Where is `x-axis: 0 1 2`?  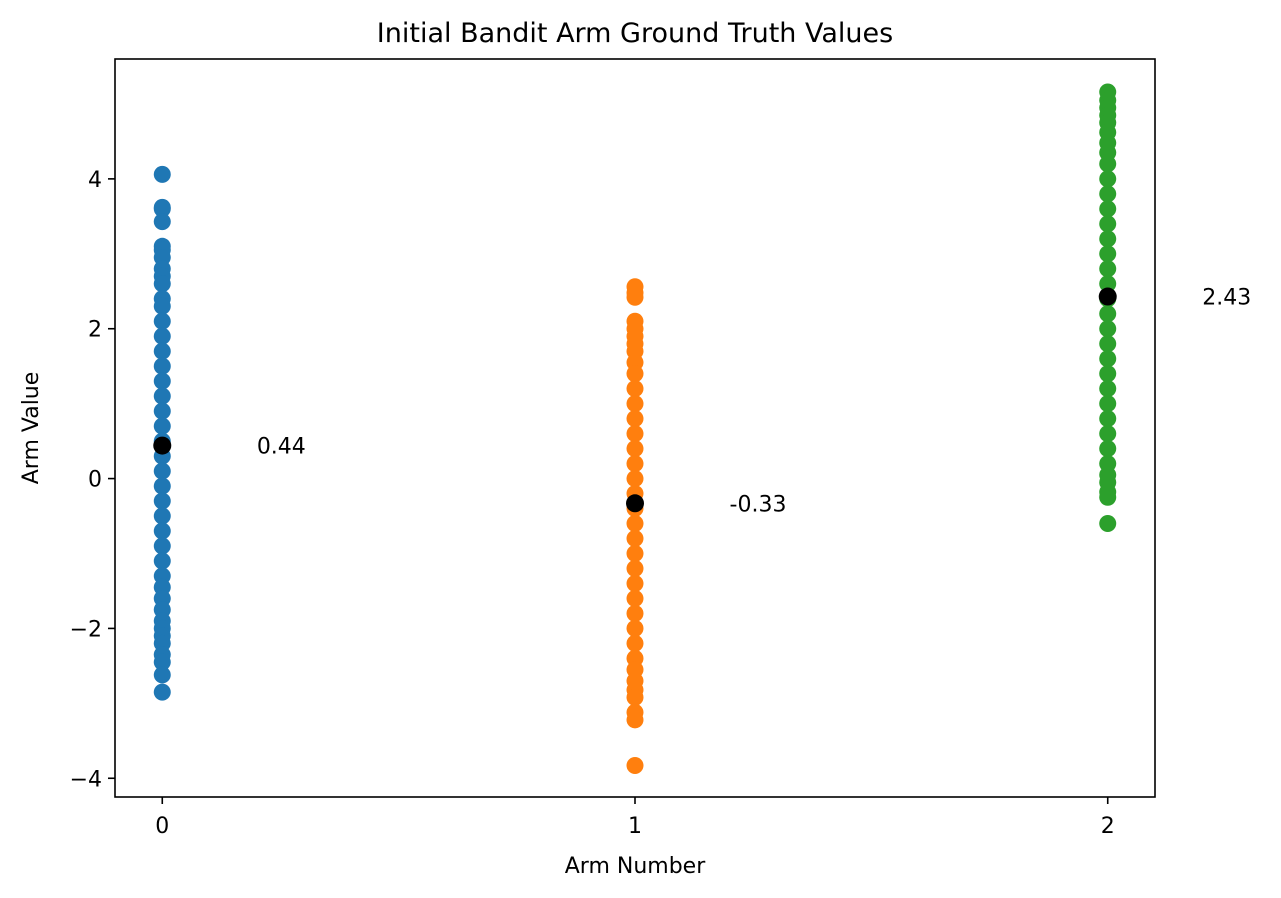
x-axis: 0 1 2 is located at coordinates (635, 818).